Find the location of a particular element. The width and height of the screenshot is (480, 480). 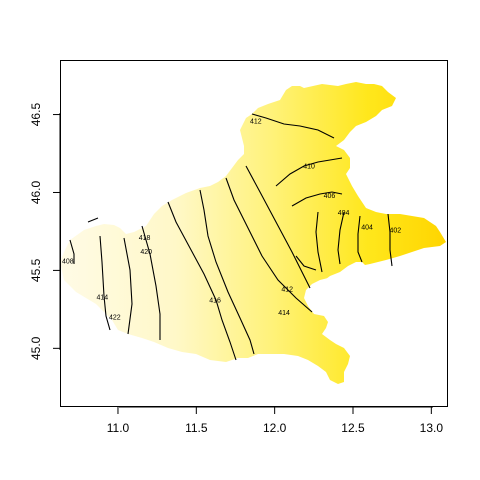

x-tick-label: 13.0 is located at coordinates (432, 428).